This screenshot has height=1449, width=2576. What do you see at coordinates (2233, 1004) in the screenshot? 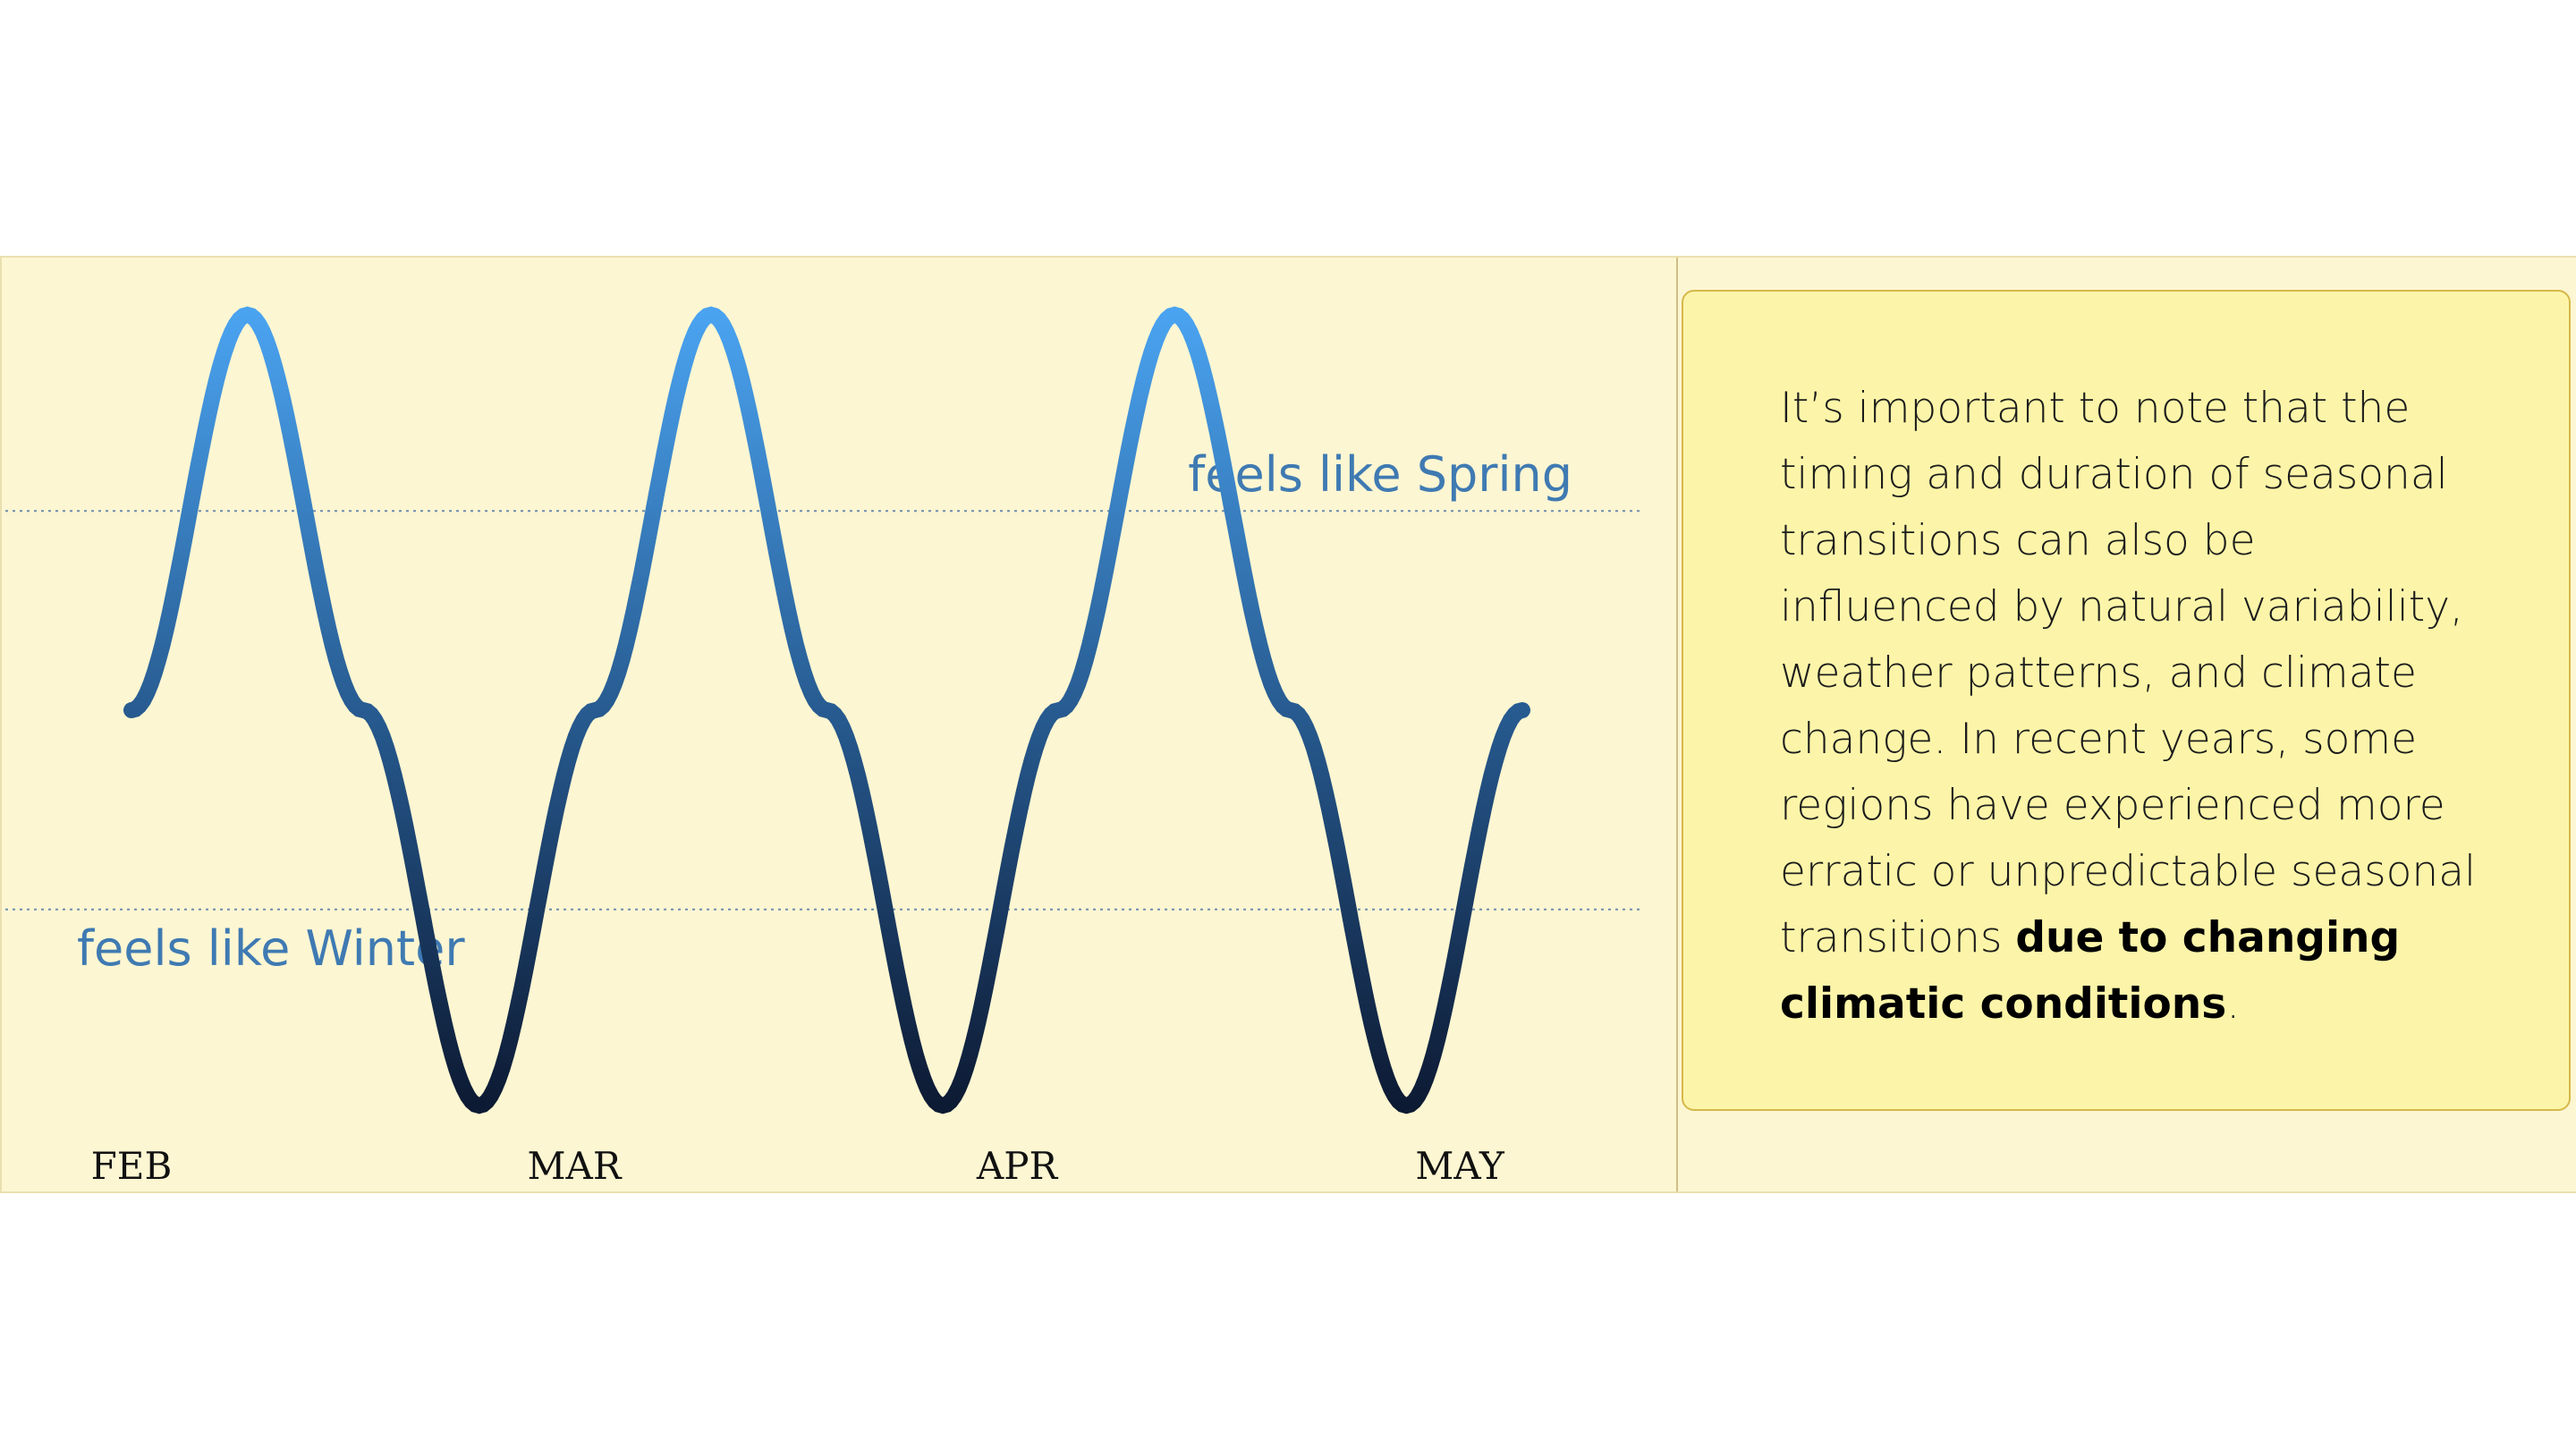
I see `note-ending: .` at bounding box center [2233, 1004].